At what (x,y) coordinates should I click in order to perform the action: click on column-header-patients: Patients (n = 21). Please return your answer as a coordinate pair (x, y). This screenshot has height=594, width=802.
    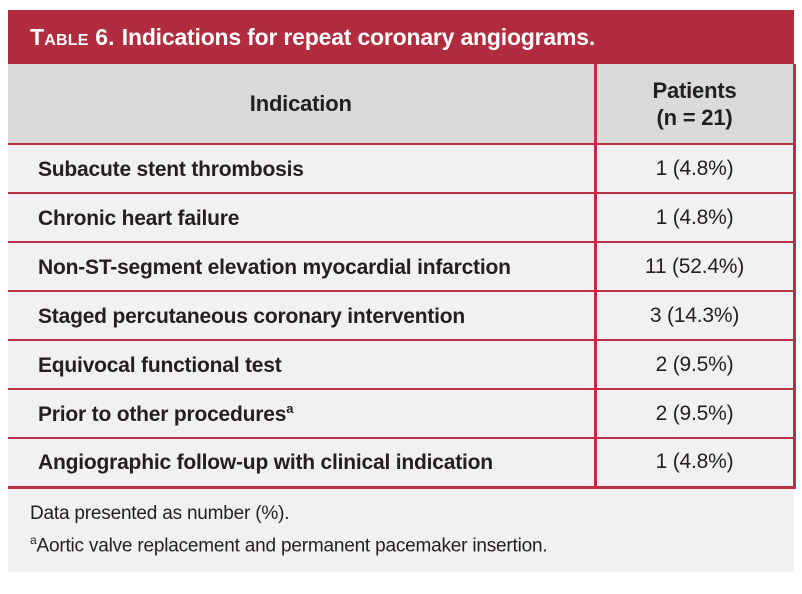
    Looking at the image, I should click on (694, 104).